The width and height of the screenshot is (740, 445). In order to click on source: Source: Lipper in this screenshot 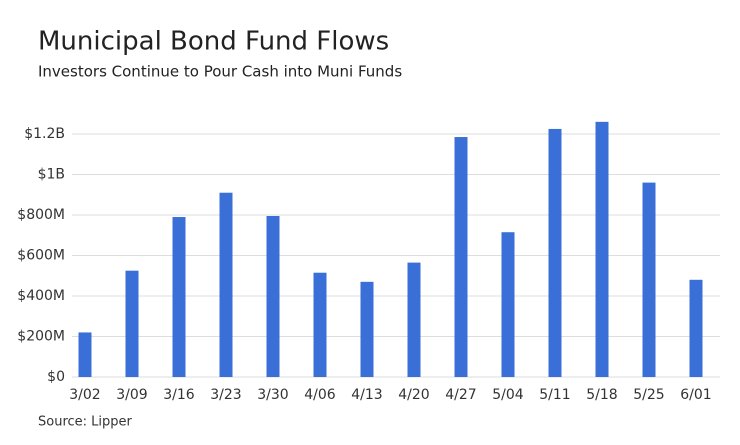, I will do `click(85, 422)`.